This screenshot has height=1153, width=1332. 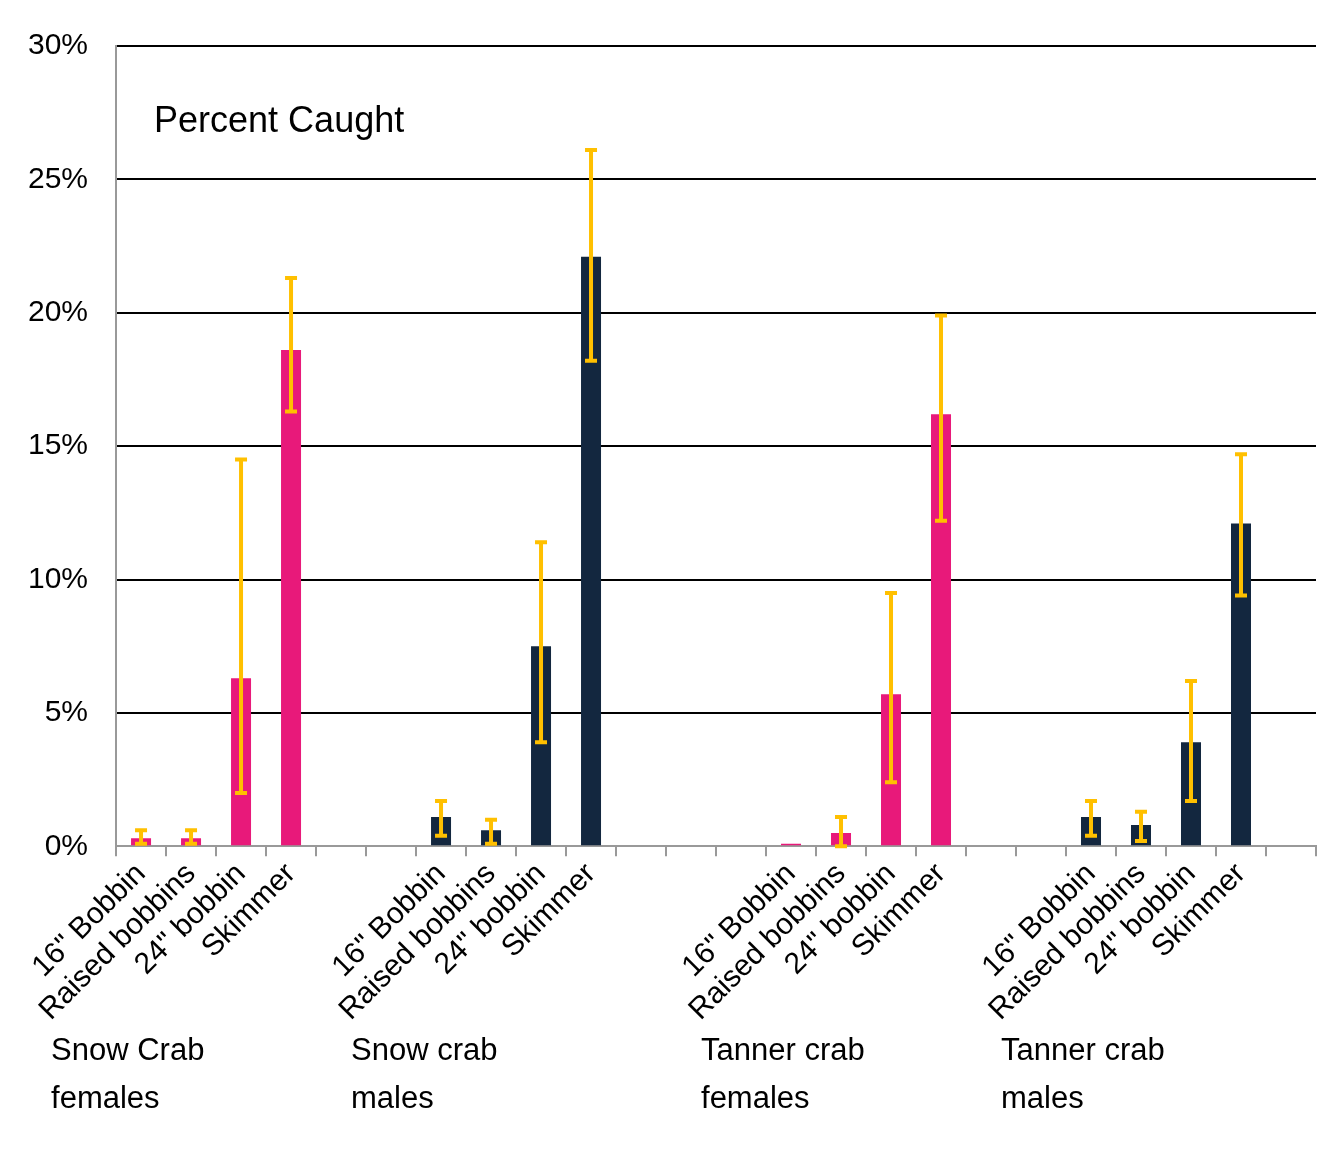 What do you see at coordinates (58, 44) in the screenshot?
I see `y-tick-label: 30%` at bounding box center [58, 44].